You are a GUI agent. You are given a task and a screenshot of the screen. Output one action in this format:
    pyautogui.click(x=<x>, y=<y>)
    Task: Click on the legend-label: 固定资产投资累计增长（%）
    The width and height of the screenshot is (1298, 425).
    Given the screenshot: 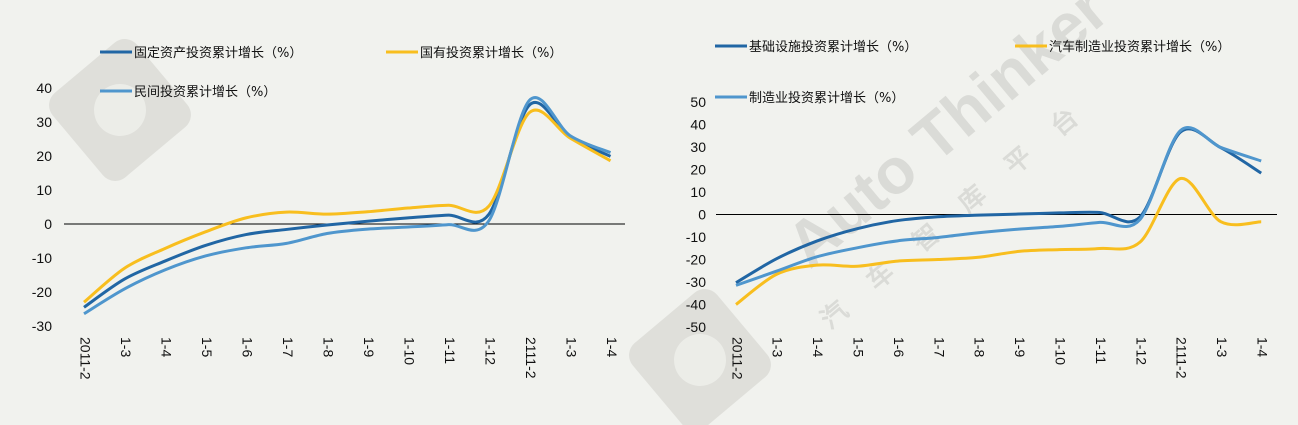 What is the action you would take?
    pyautogui.click(x=218, y=53)
    